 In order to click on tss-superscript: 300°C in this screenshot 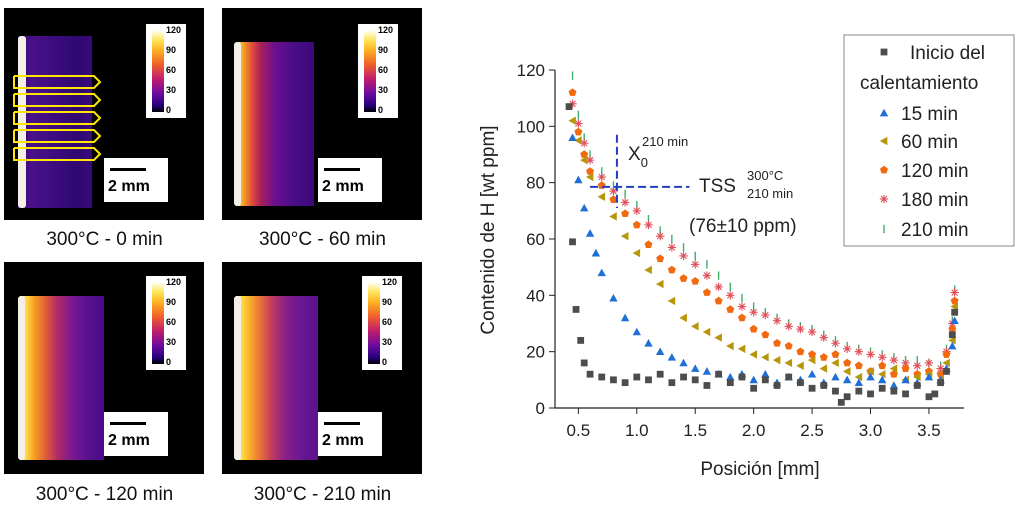, I will do `click(765, 175)`.